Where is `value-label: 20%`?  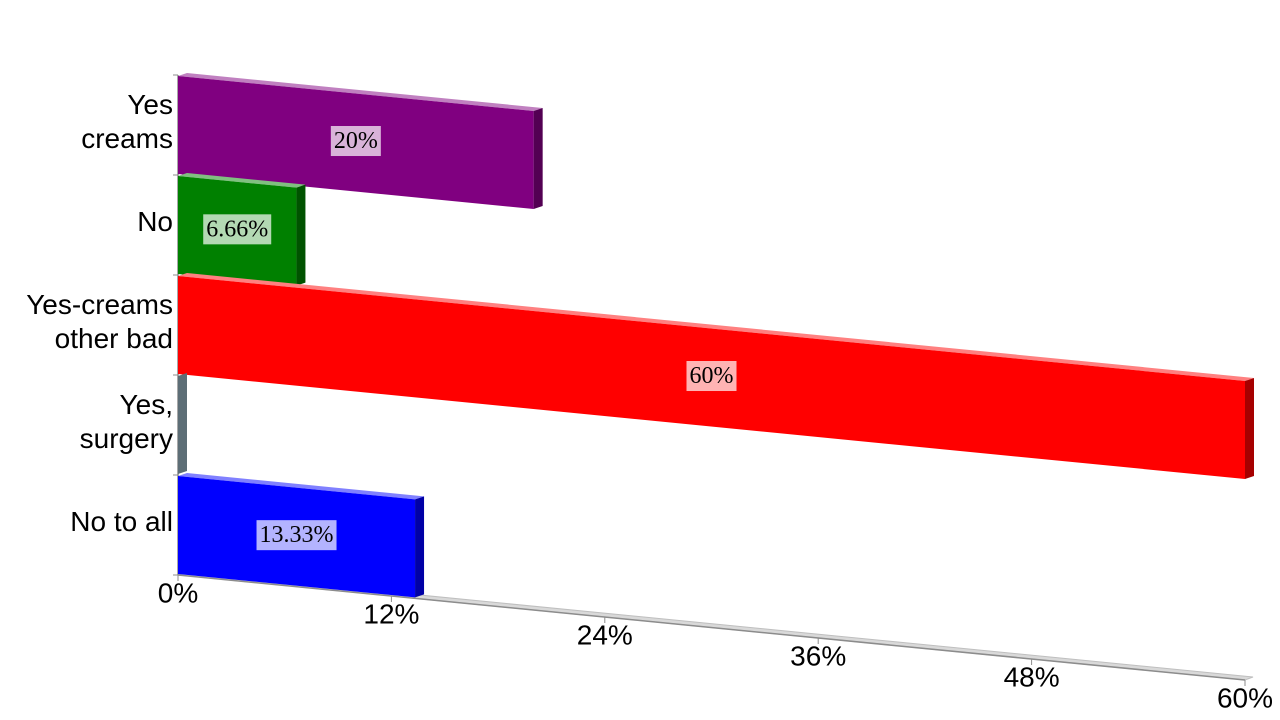 value-label: 20% is located at coordinates (356, 141).